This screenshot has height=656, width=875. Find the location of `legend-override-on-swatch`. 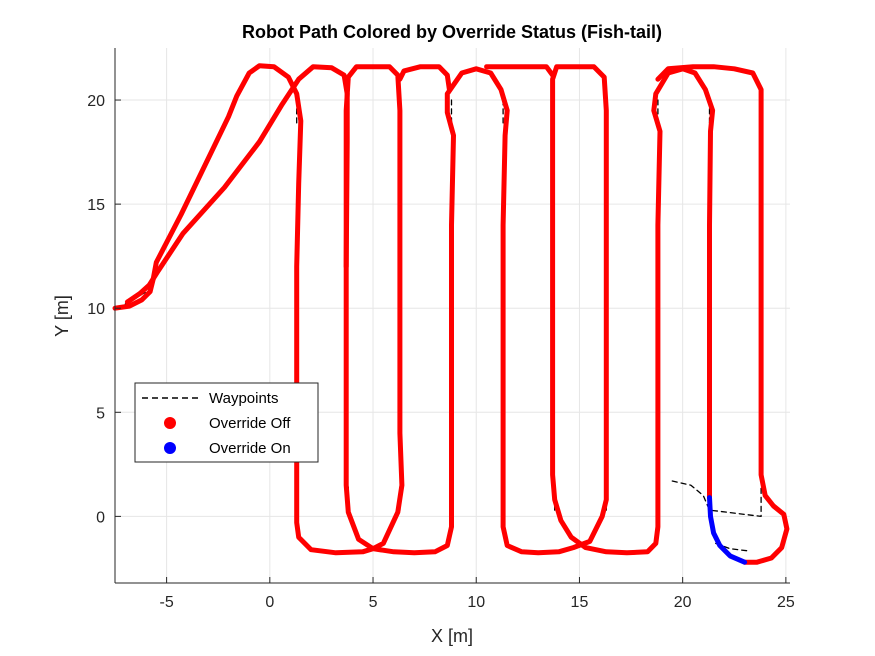

legend-override-on-swatch is located at coordinates (170, 448).